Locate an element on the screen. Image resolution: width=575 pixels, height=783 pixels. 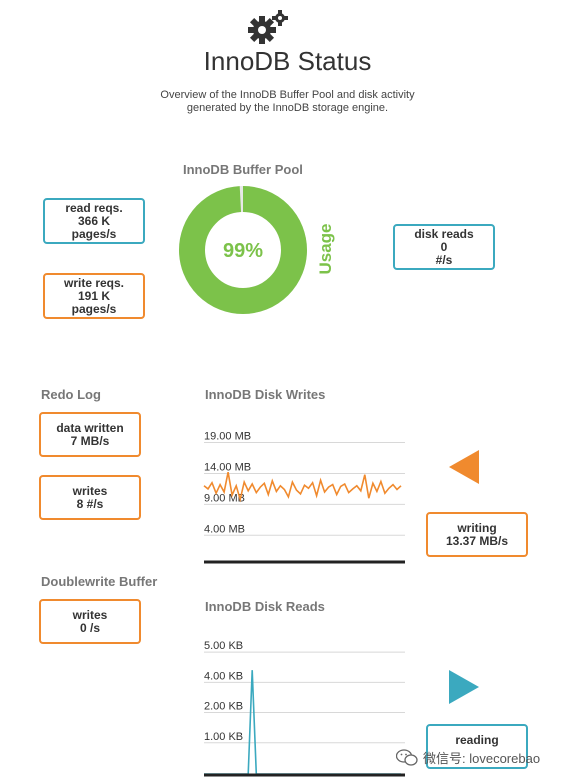
disk-writes-chart: 19.00 MB 14.00 MB 9.00 MB 4.00 MB is located at coordinates (304, 497).